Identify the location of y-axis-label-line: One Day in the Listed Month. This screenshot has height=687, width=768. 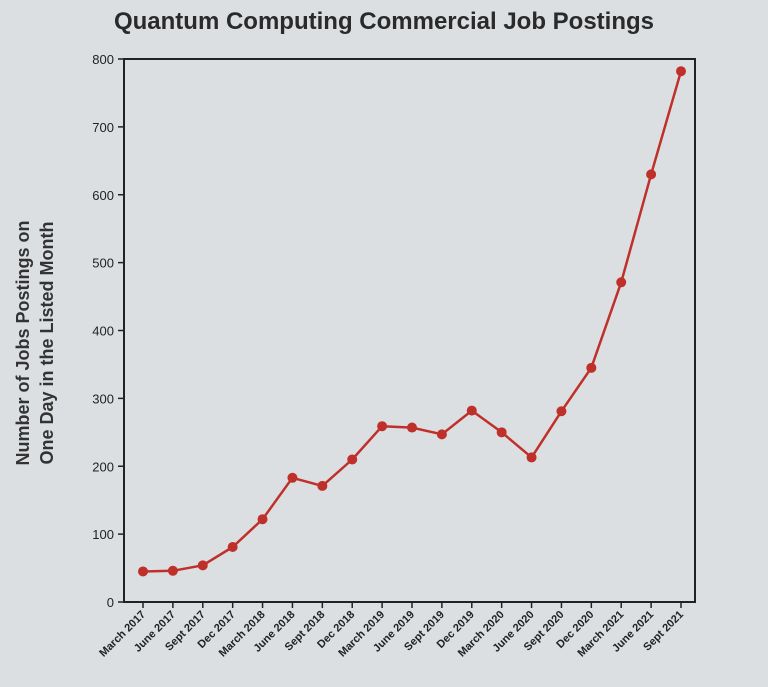
(47, 342).